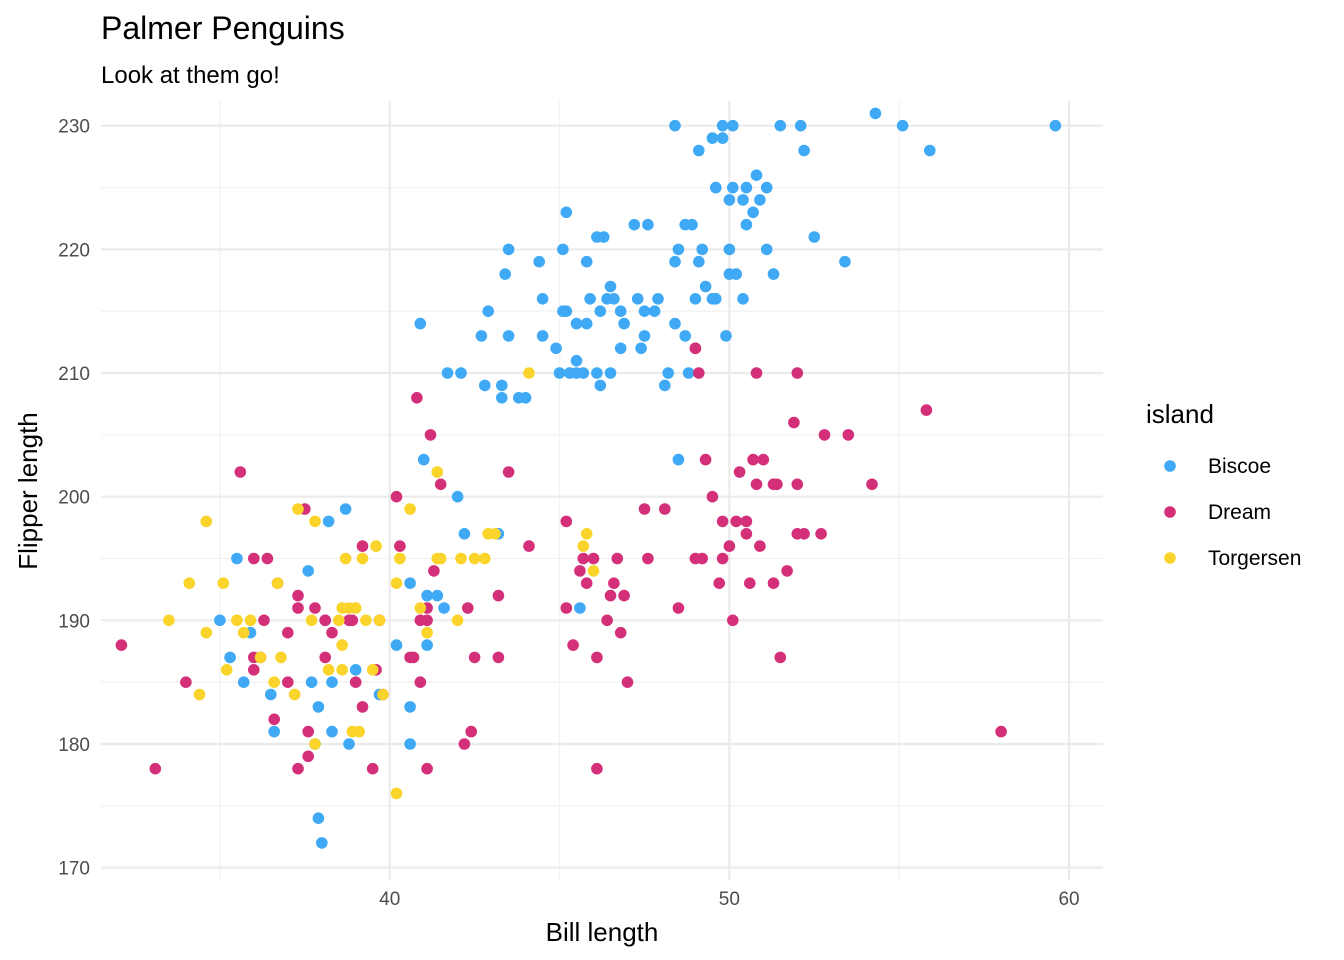 The width and height of the screenshot is (1344, 960). Describe the element at coordinates (729, 899) in the screenshot. I see `x-axis-ticks: 40 50 60` at that location.